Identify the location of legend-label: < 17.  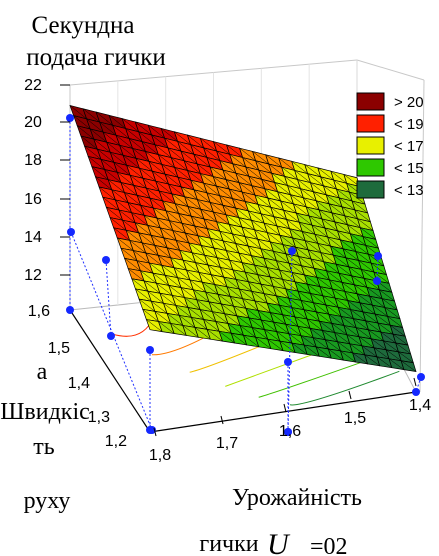
(409, 146).